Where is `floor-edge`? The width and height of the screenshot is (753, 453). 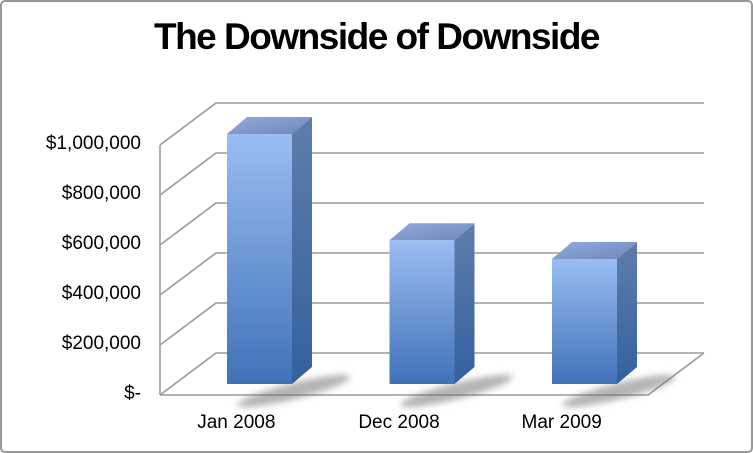 floor-edge is located at coordinates (432, 374).